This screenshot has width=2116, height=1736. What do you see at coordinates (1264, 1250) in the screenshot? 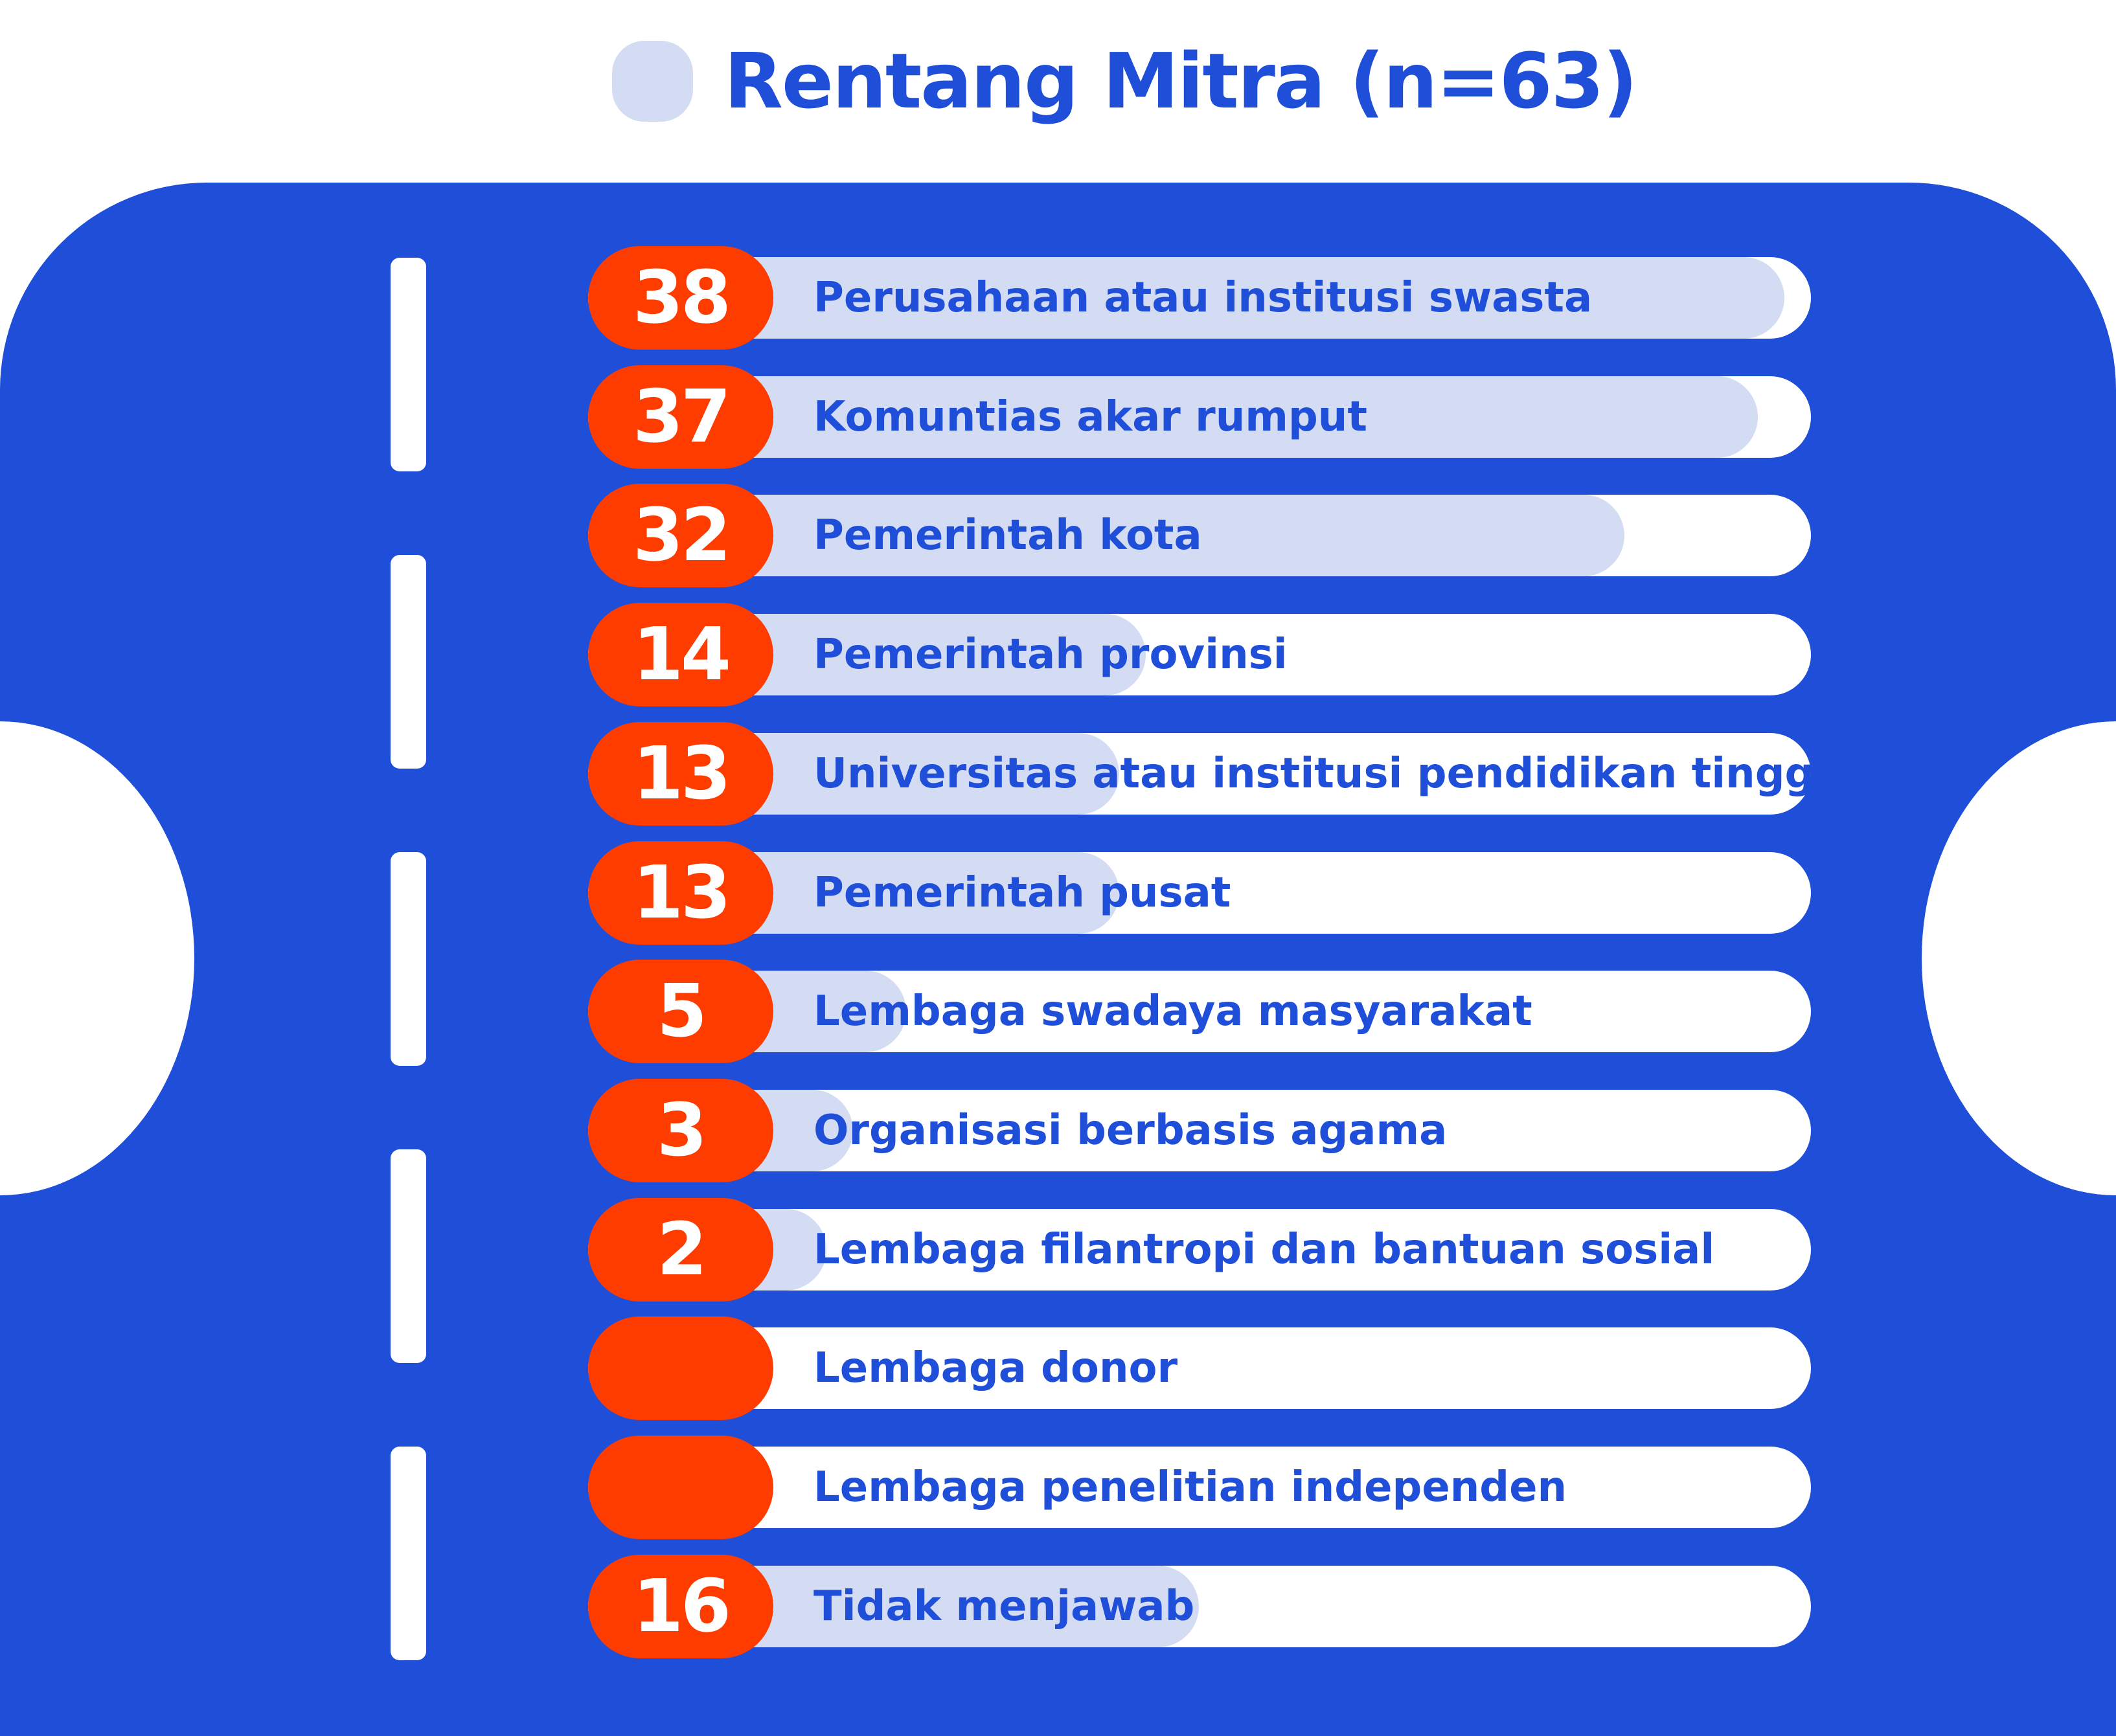
I see `category-label: Lembaga filantropi dan bantuan sosial` at bounding box center [1264, 1250].